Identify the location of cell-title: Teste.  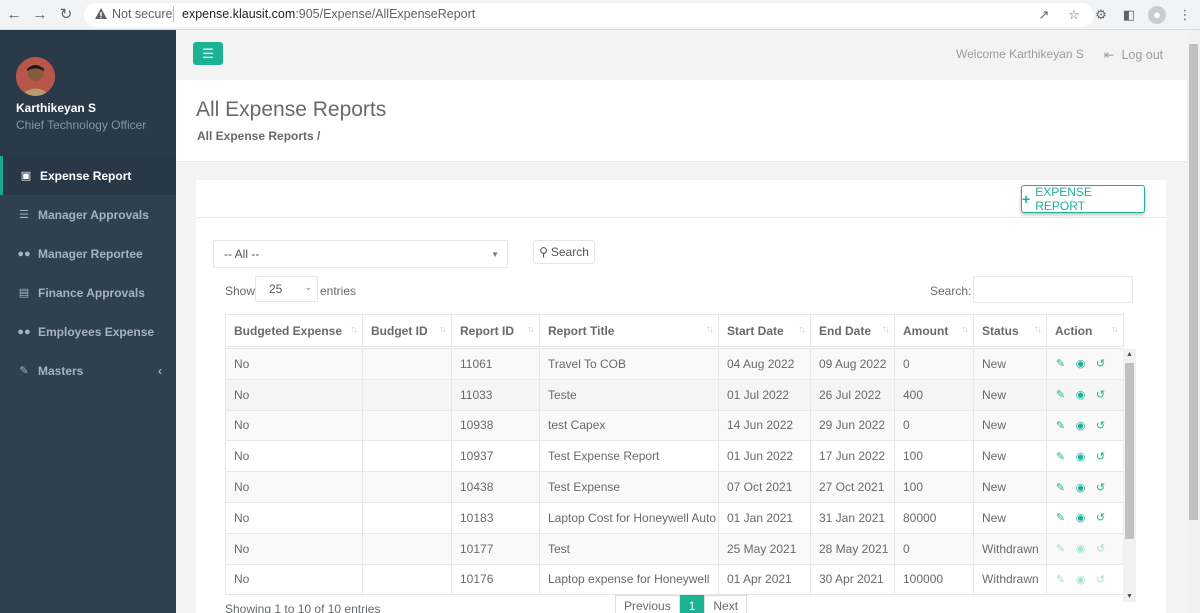
(629, 394).